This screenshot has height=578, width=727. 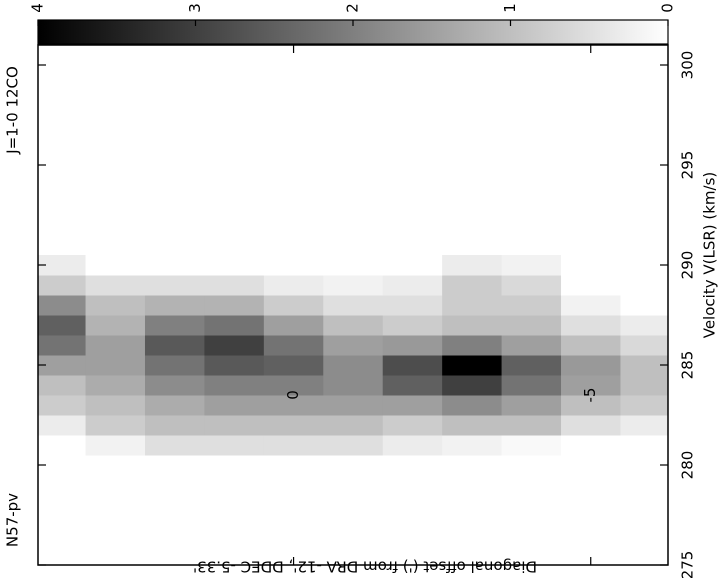 What do you see at coordinates (293, 395) in the screenshot?
I see `x-tick-label: 0` at bounding box center [293, 395].